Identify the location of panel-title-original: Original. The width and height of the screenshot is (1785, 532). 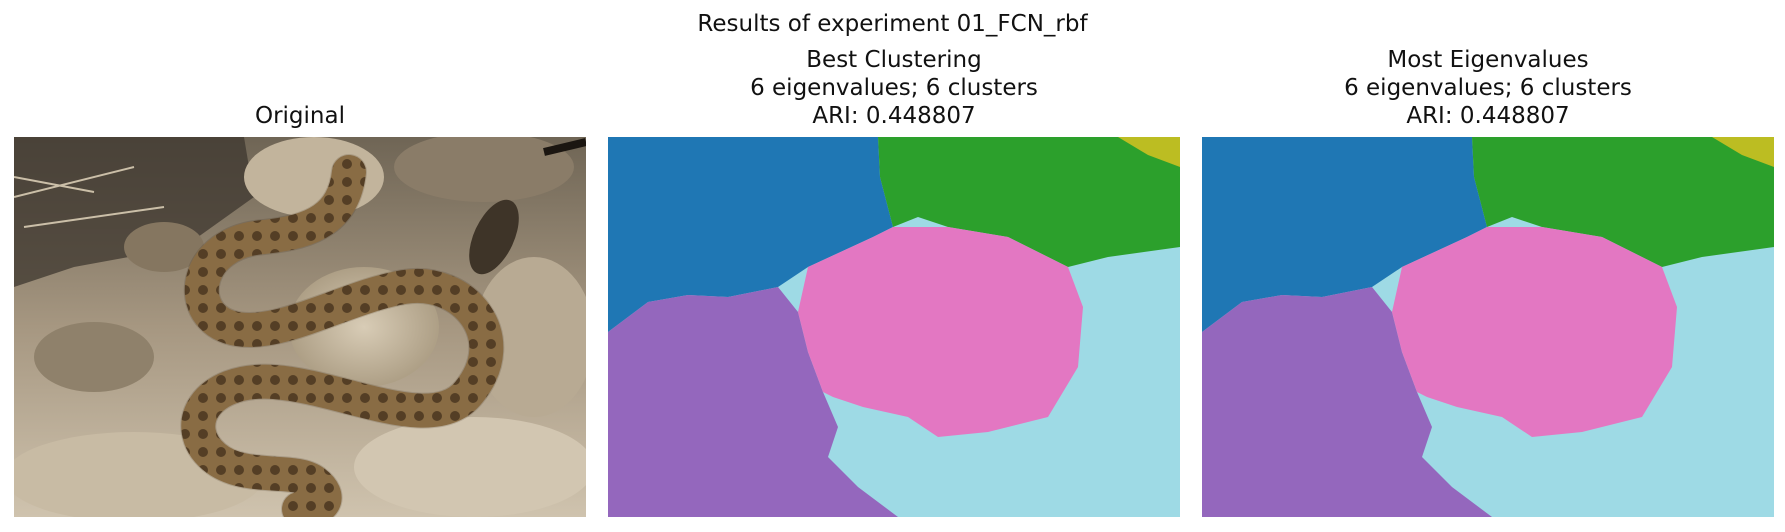
(300, 116).